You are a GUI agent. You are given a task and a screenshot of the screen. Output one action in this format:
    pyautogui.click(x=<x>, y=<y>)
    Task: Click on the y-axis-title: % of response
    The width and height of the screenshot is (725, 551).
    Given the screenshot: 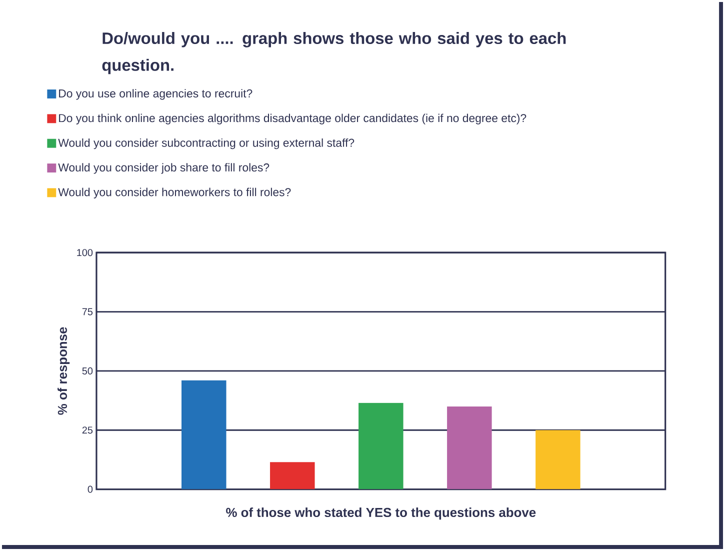 What is the action you would take?
    pyautogui.click(x=64, y=371)
    